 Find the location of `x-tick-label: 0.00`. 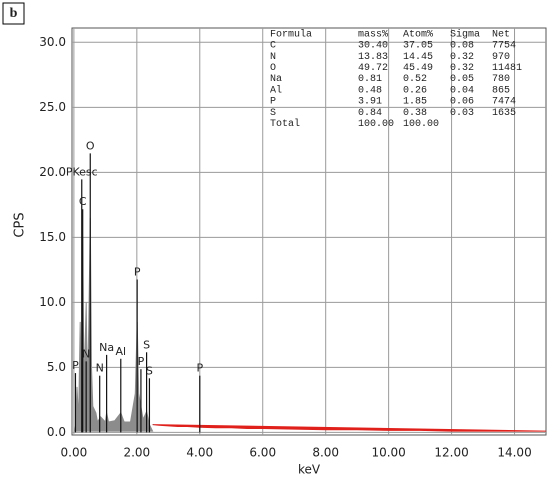

x-tick-label: 0.00 is located at coordinates (74, 453).